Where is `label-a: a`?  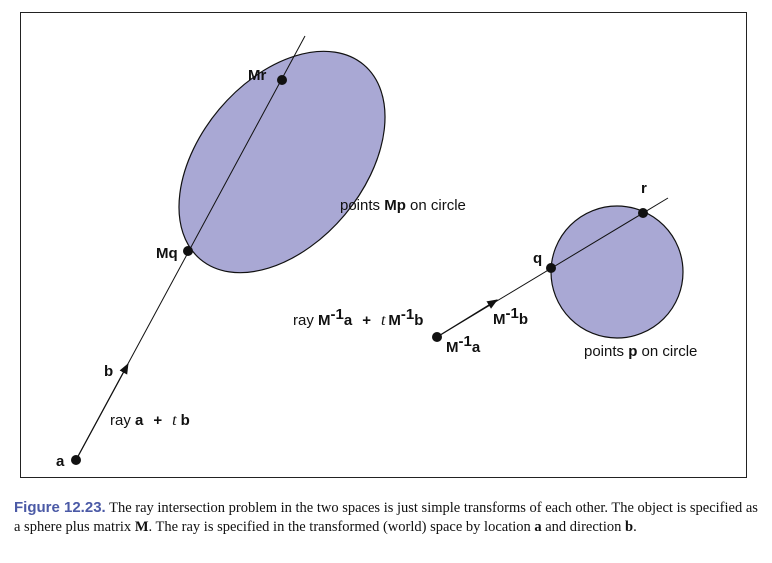 label-a: a is located at coordinates (60, 461).